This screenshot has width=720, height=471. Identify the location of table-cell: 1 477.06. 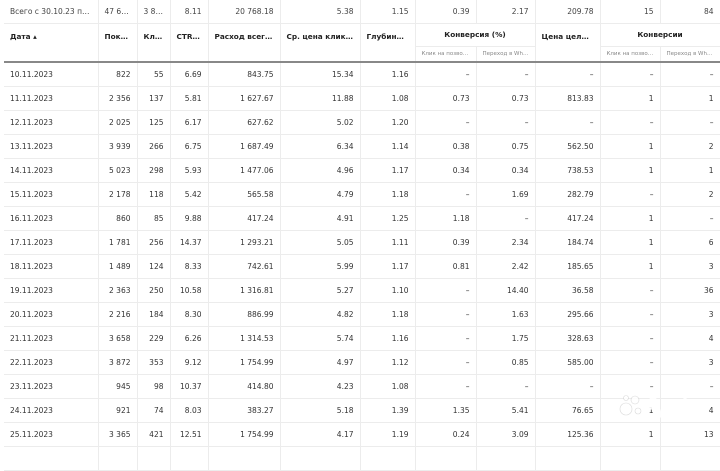
(244, 170).